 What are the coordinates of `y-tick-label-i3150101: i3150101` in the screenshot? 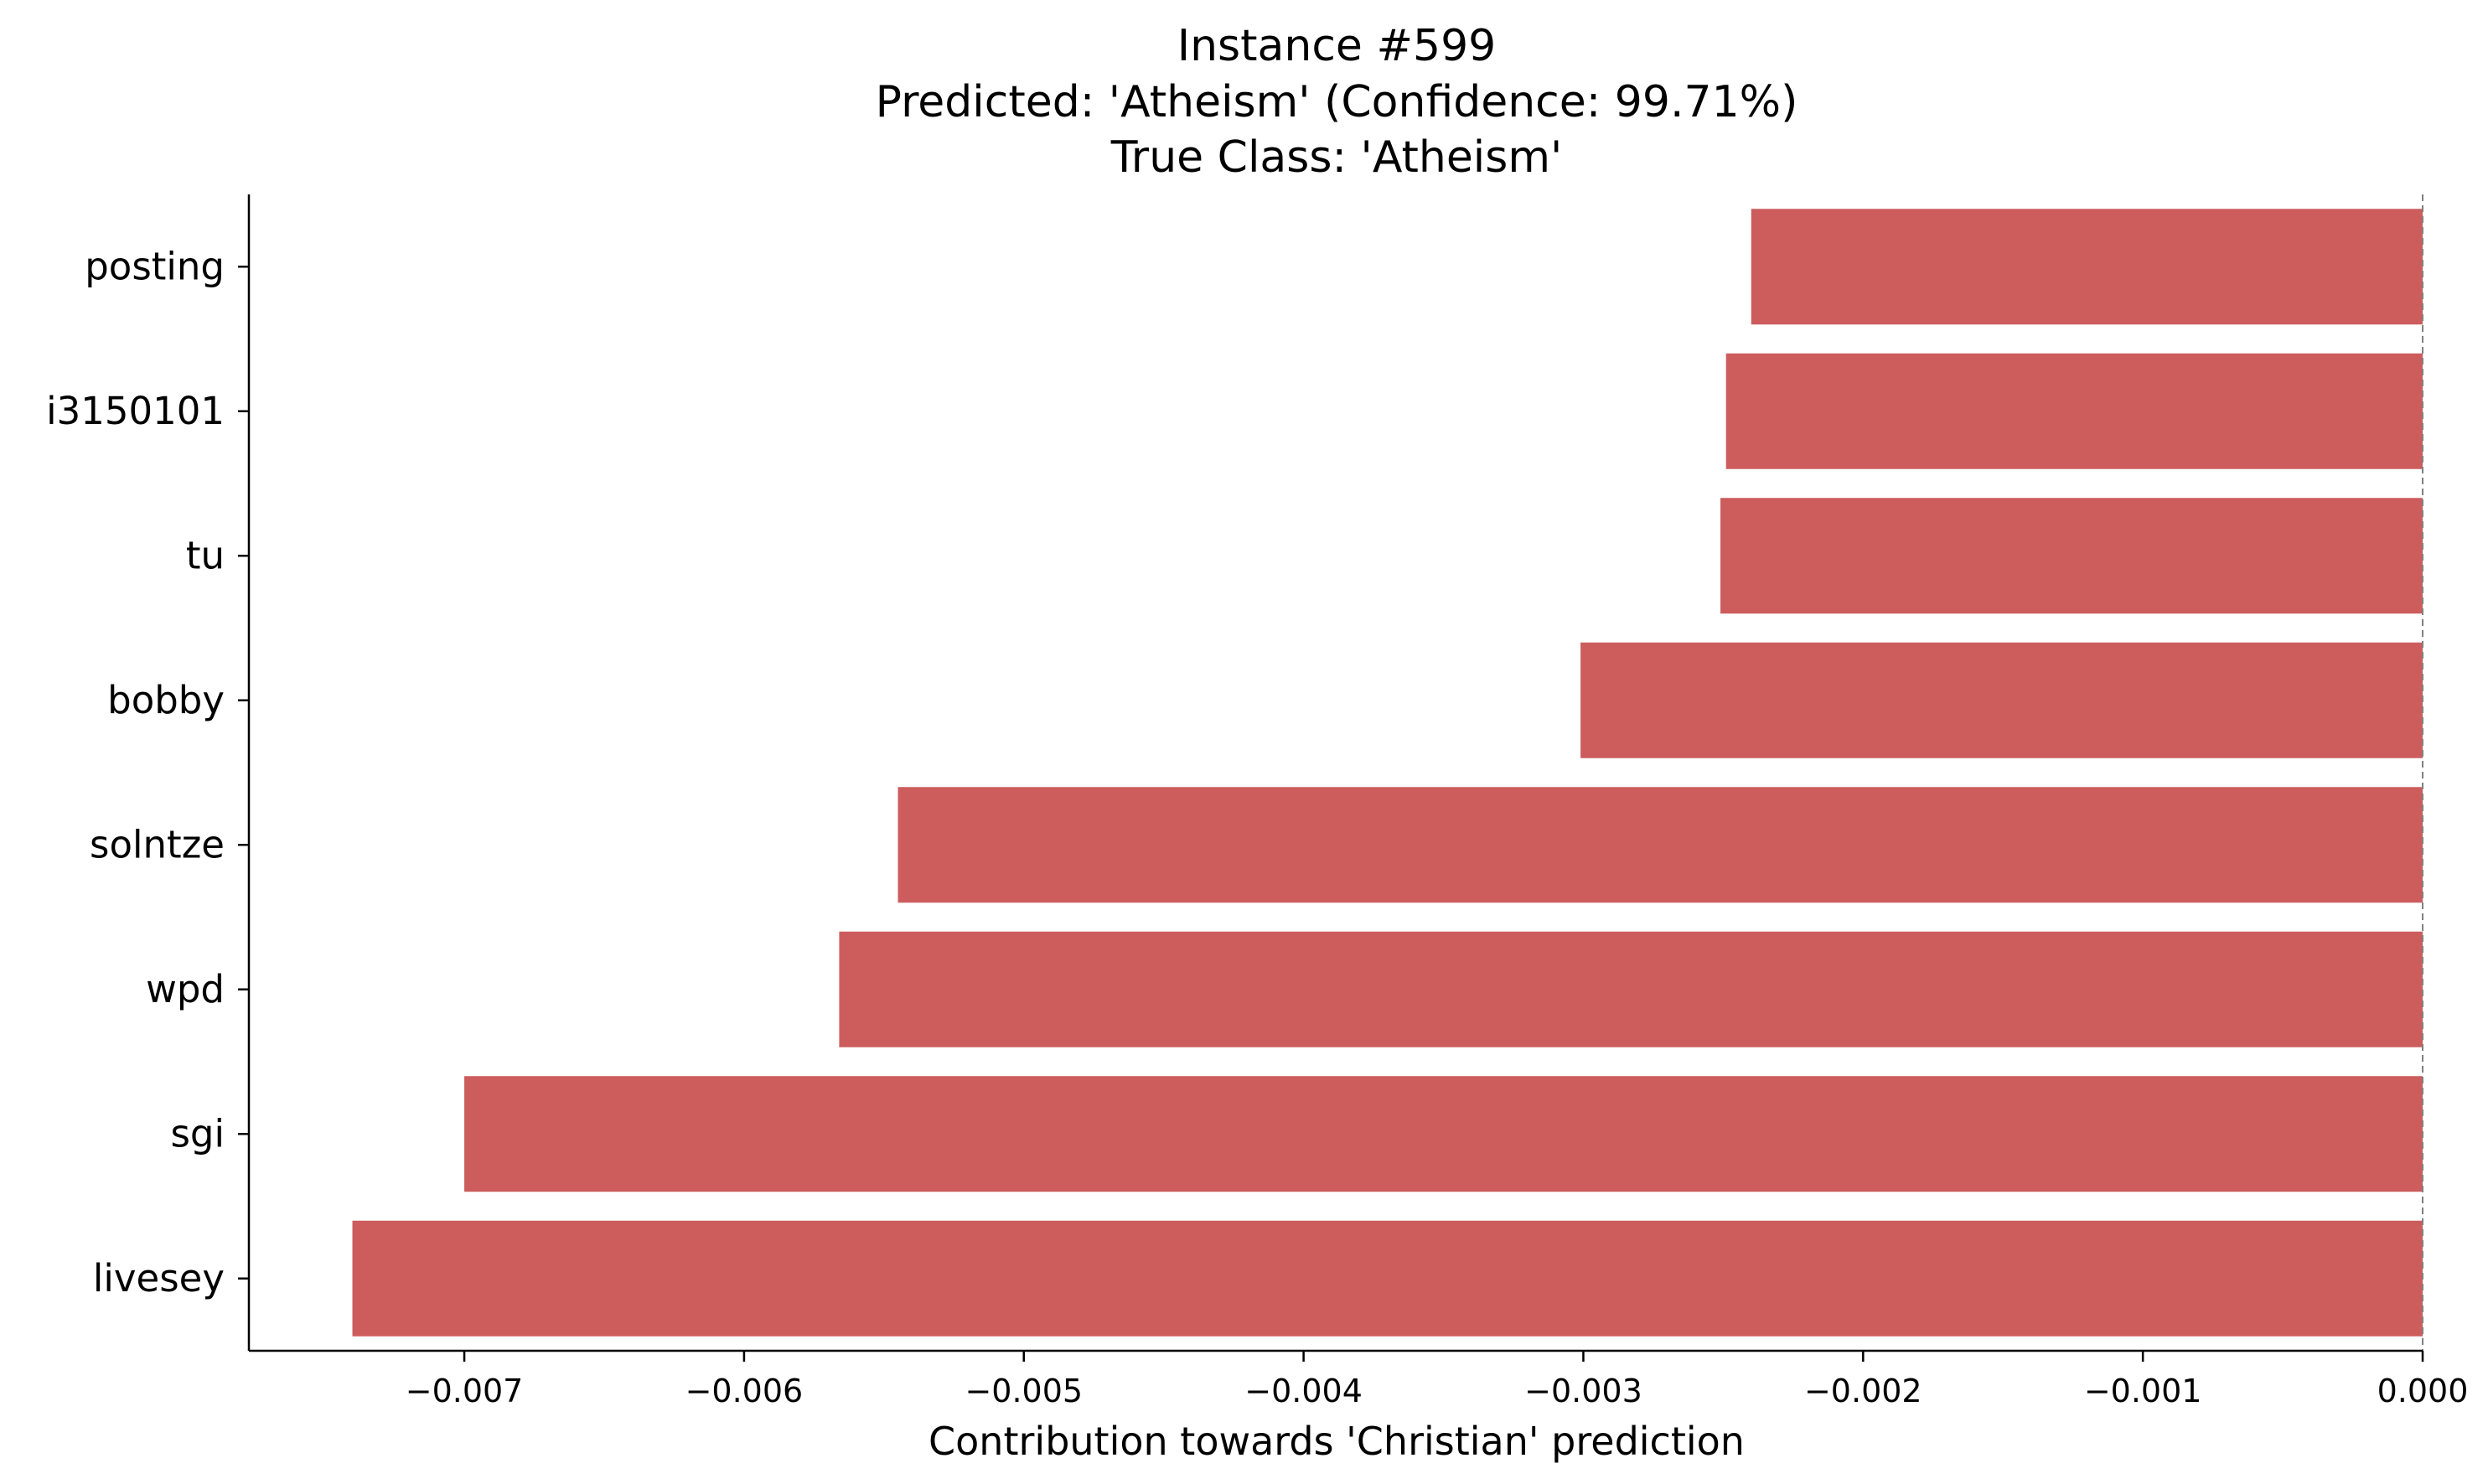 It's located at (135, 411).